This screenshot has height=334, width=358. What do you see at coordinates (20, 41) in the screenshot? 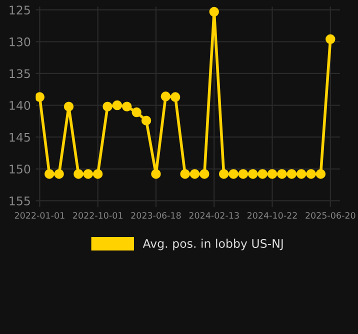
I see `y-tick-label: 130` at bounding box center [20, 41].